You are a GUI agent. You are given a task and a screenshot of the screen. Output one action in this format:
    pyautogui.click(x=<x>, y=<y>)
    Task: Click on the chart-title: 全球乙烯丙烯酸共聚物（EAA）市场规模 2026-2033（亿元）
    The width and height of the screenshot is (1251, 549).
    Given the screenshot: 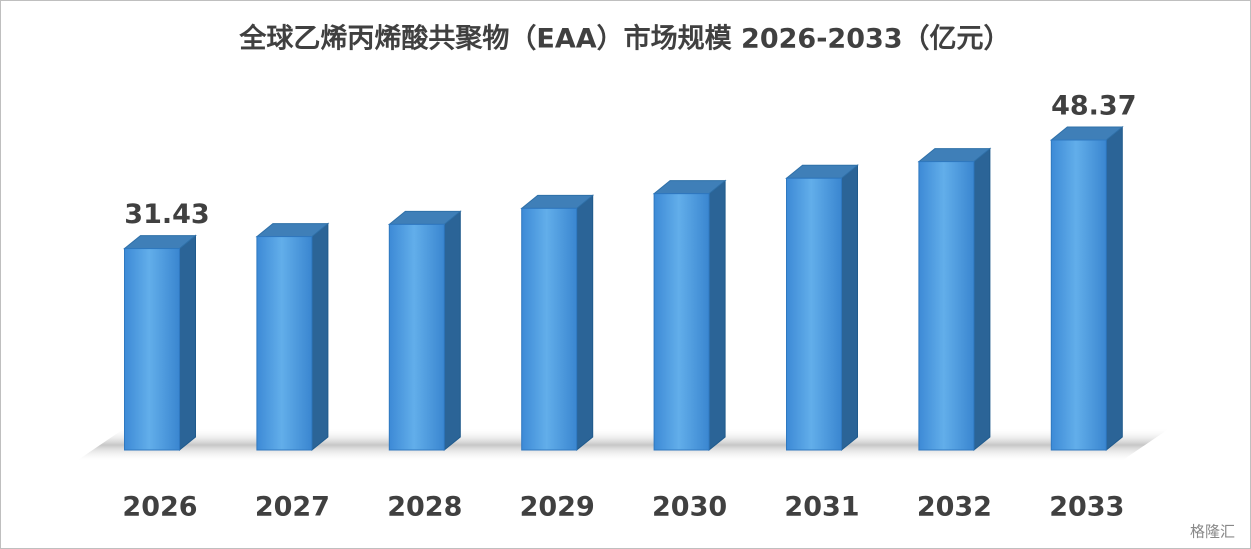 What is the action you would take?
    pyautogui.click(x=624, y=39)
    